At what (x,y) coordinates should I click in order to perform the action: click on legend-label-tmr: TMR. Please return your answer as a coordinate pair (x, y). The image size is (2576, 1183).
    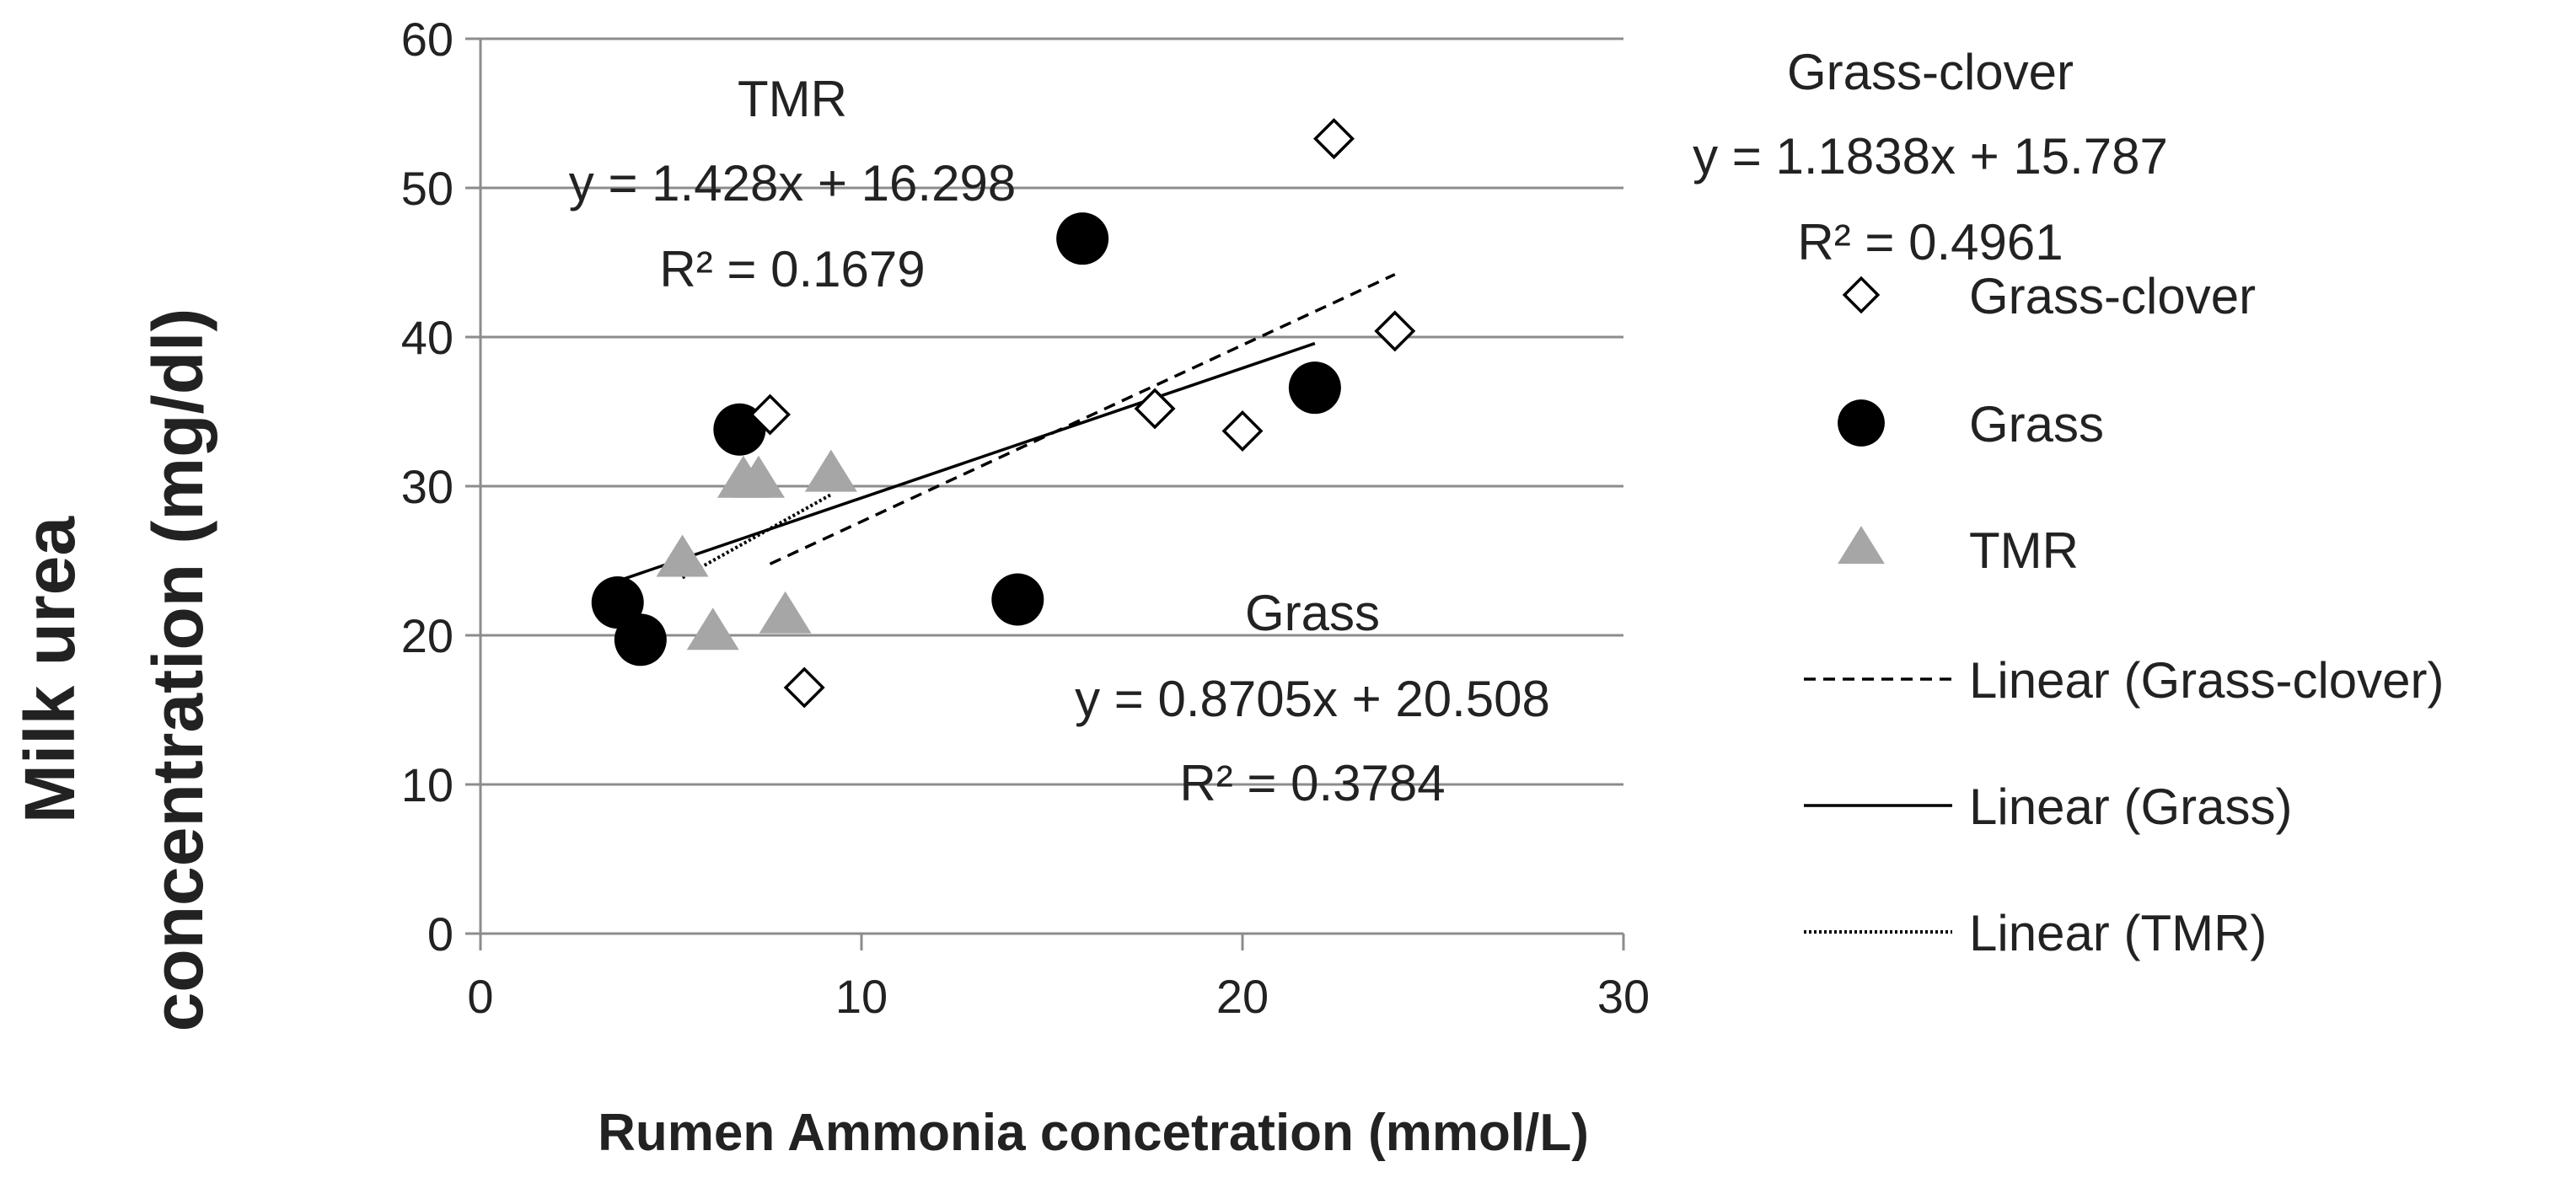
    Looking at the image, I should click on (2024, 550).